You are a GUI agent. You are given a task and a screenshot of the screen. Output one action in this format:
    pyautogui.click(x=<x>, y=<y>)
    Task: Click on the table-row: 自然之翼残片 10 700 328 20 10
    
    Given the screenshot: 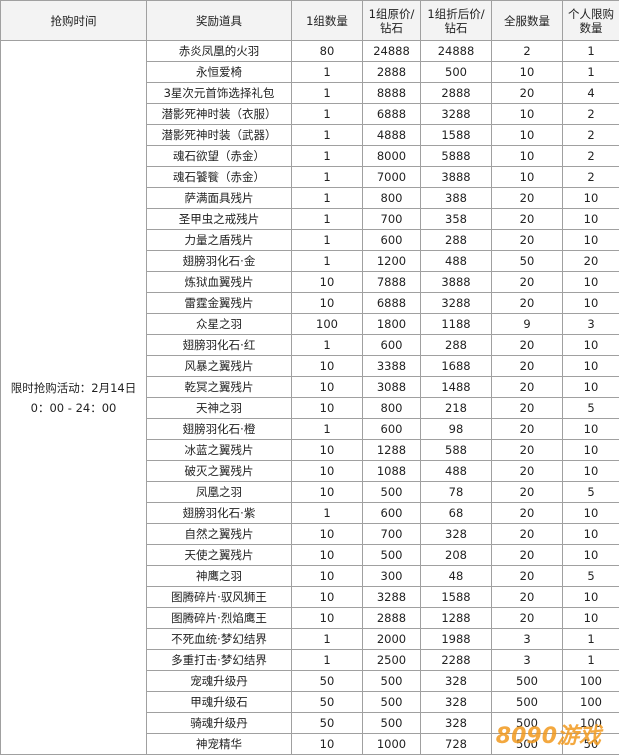 What is the action you would take?
    pyautogui.click(x=310, y=534)
    